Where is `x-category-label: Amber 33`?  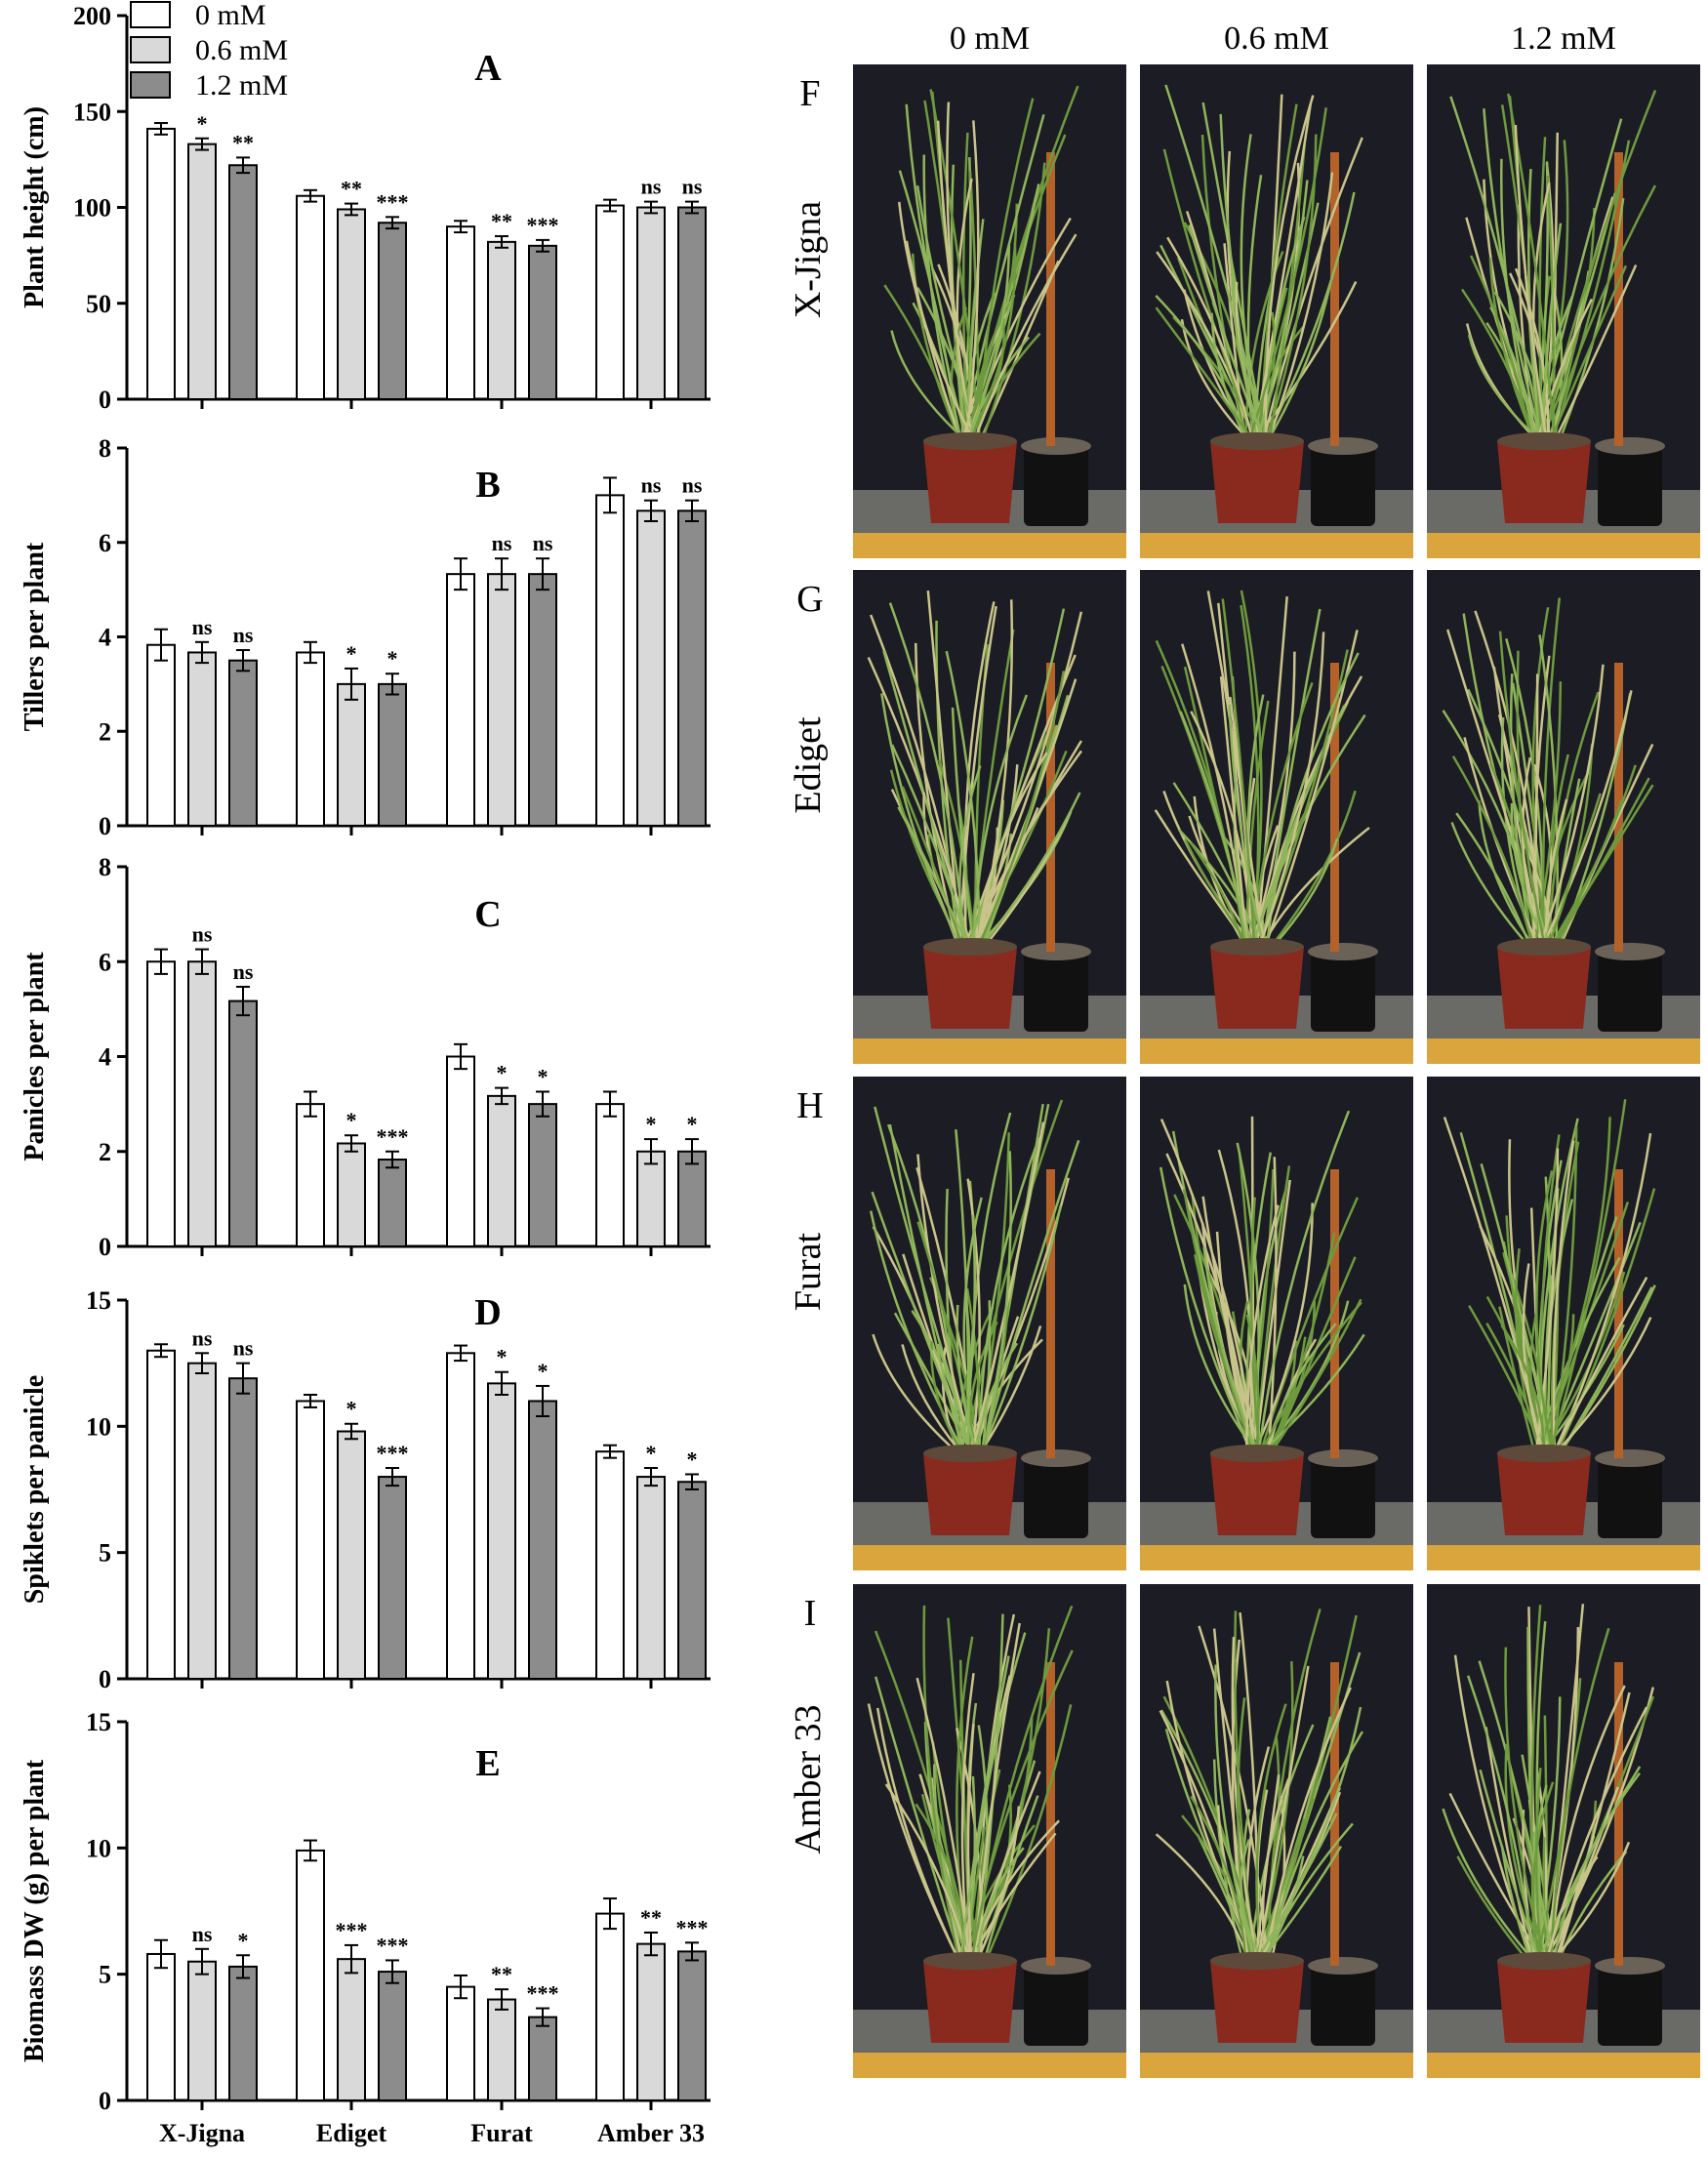 x-category-label: Amber 33 is located at coordinates (651, 2133).